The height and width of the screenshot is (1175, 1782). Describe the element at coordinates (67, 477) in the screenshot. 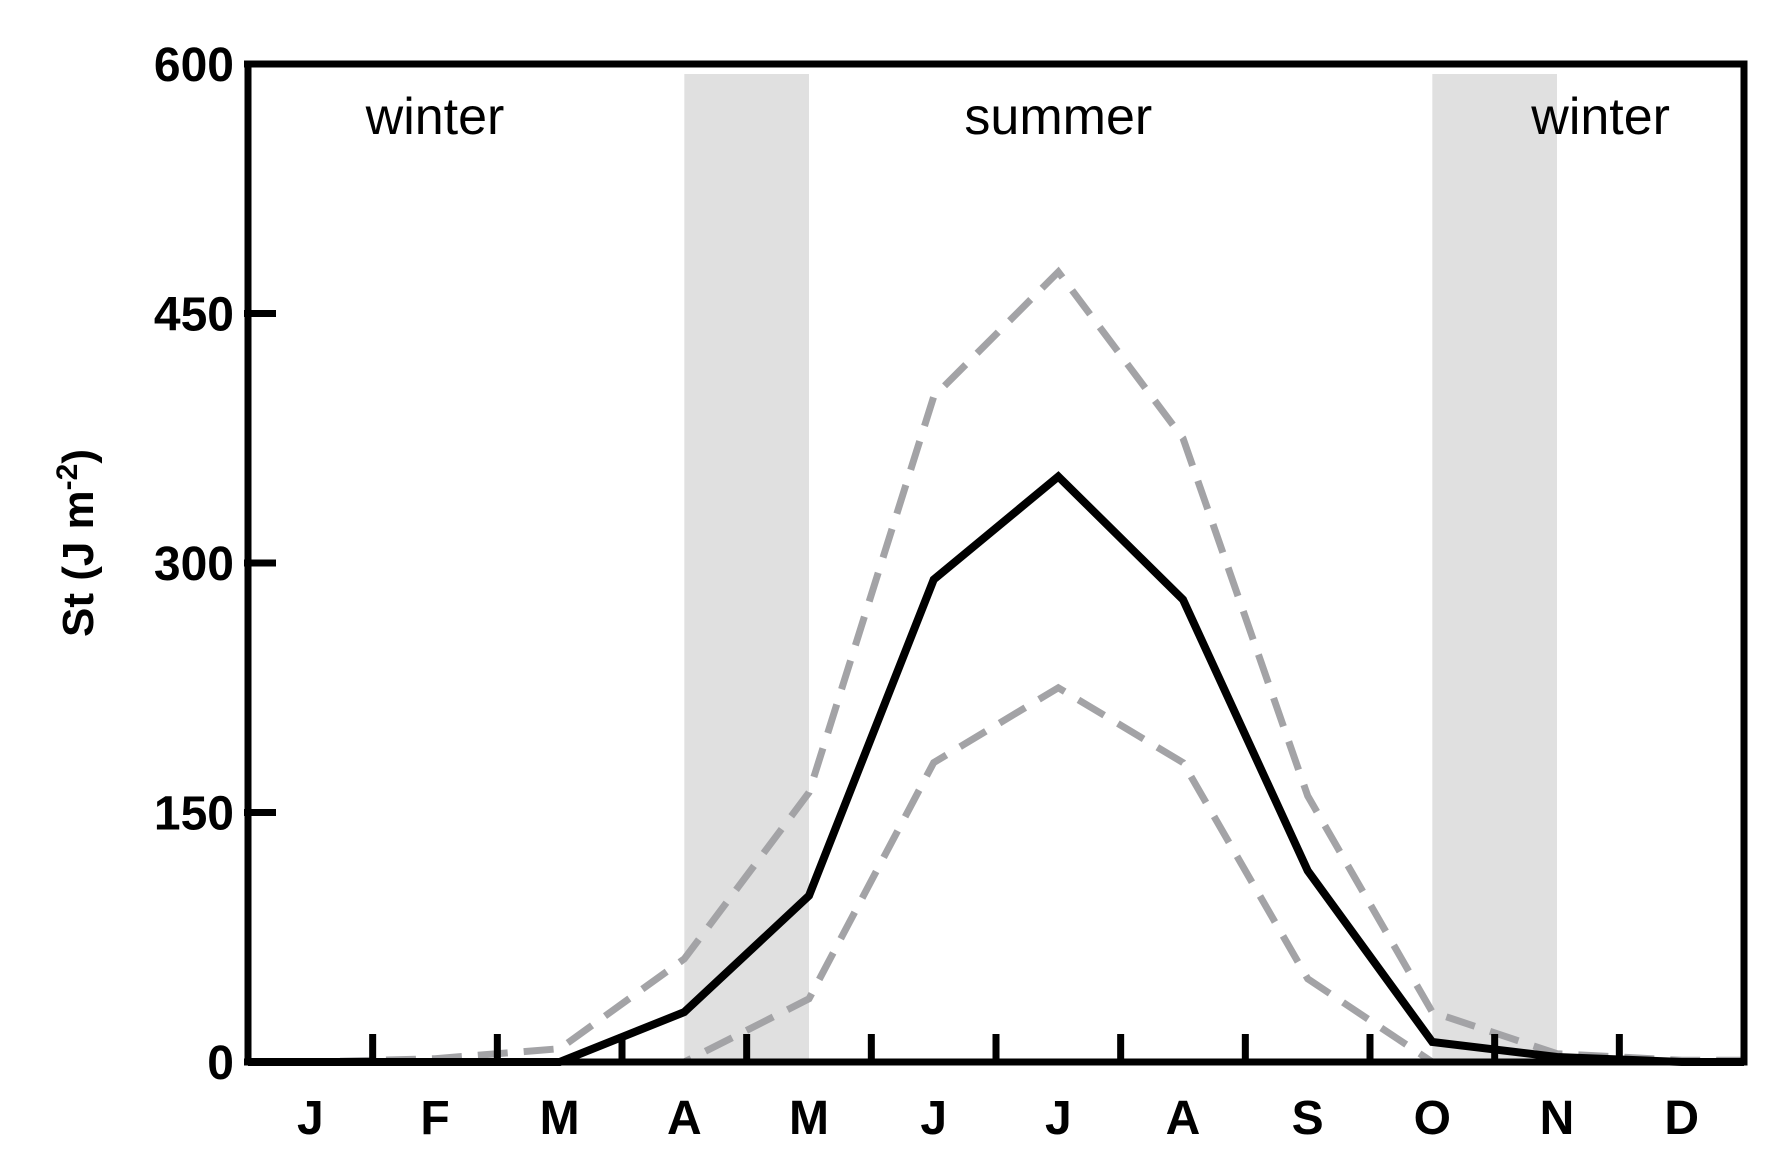

I see `y-axis-title-superscript: -2` at that location.